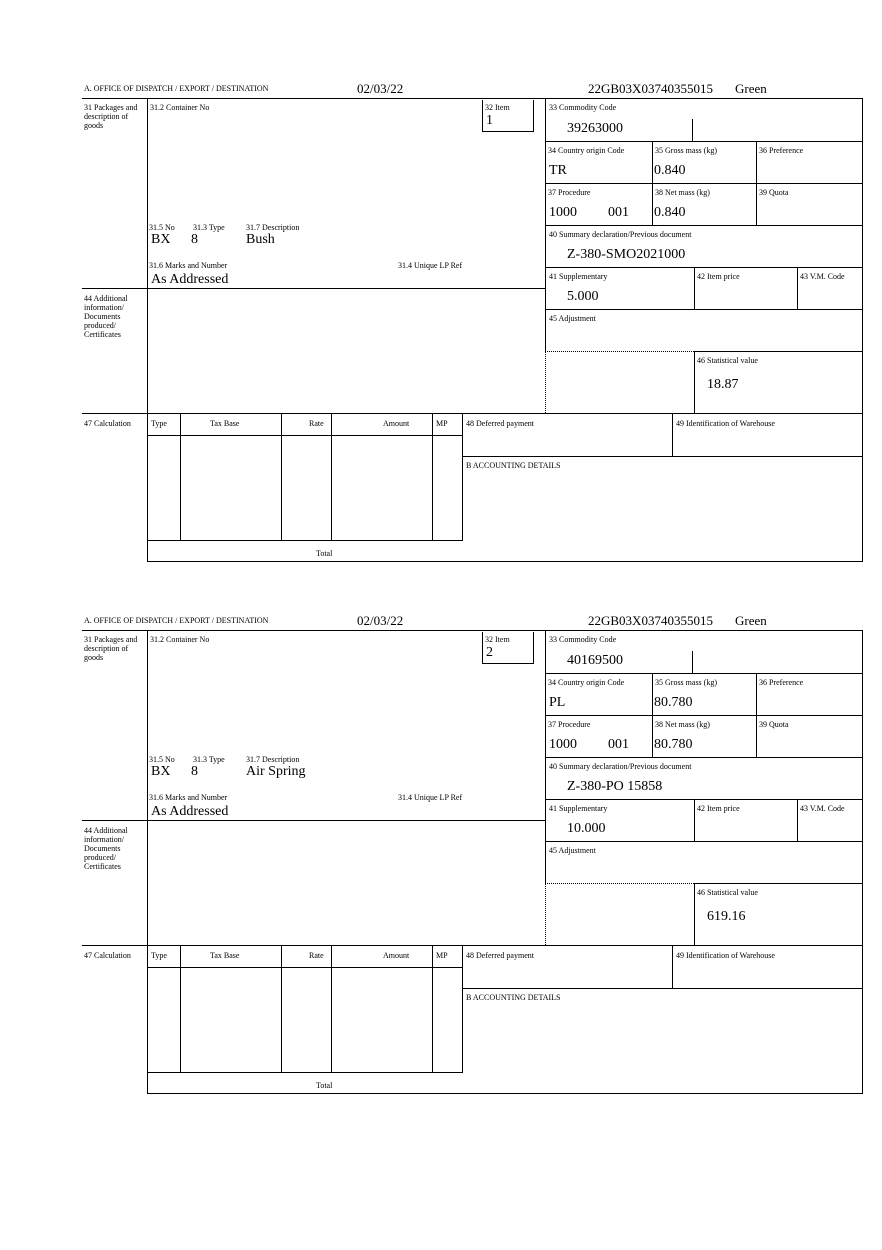 The width and height of the screenshot is (882, 1250). Describe the element at coordinates (673, 702) in the screenshot. I see `gross-mass: 80.780` at that location.